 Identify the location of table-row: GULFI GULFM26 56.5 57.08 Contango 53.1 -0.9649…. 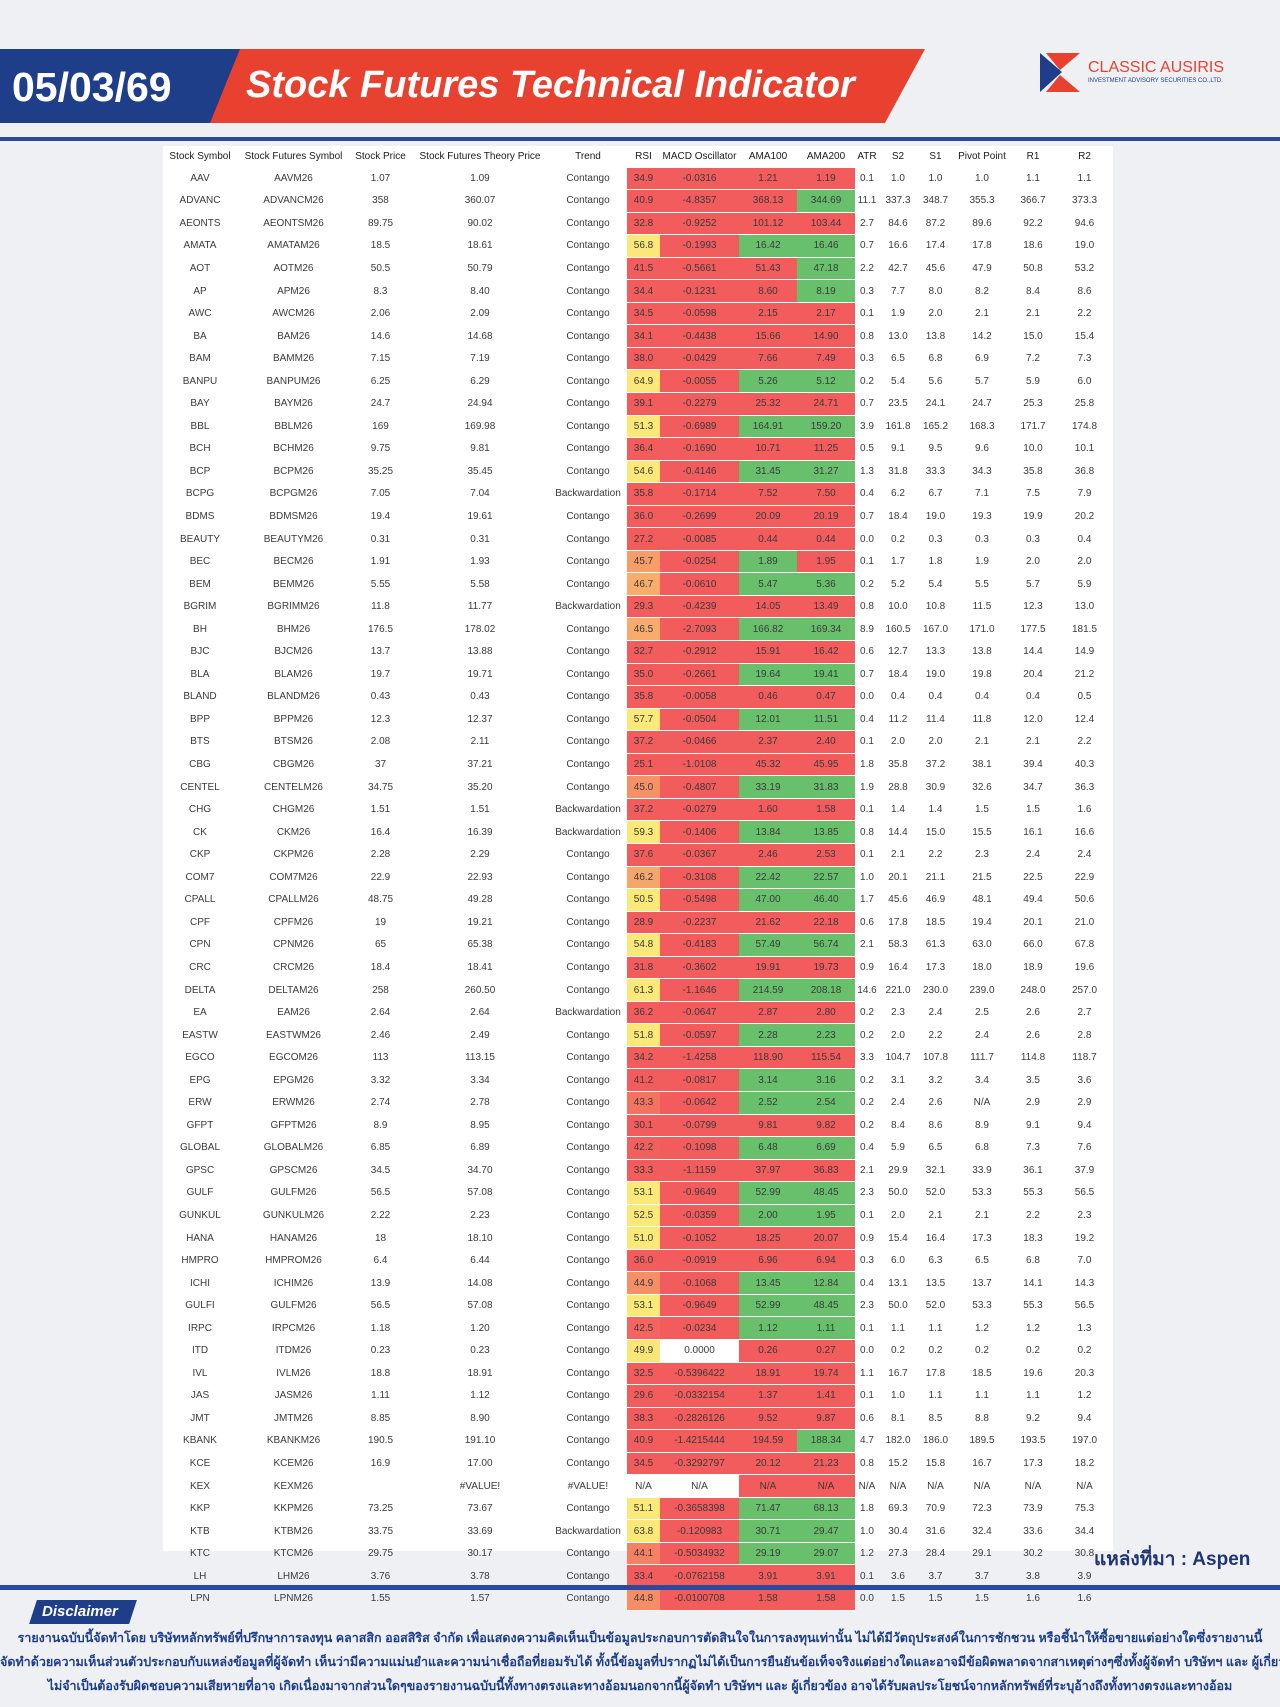
(638, 1306).